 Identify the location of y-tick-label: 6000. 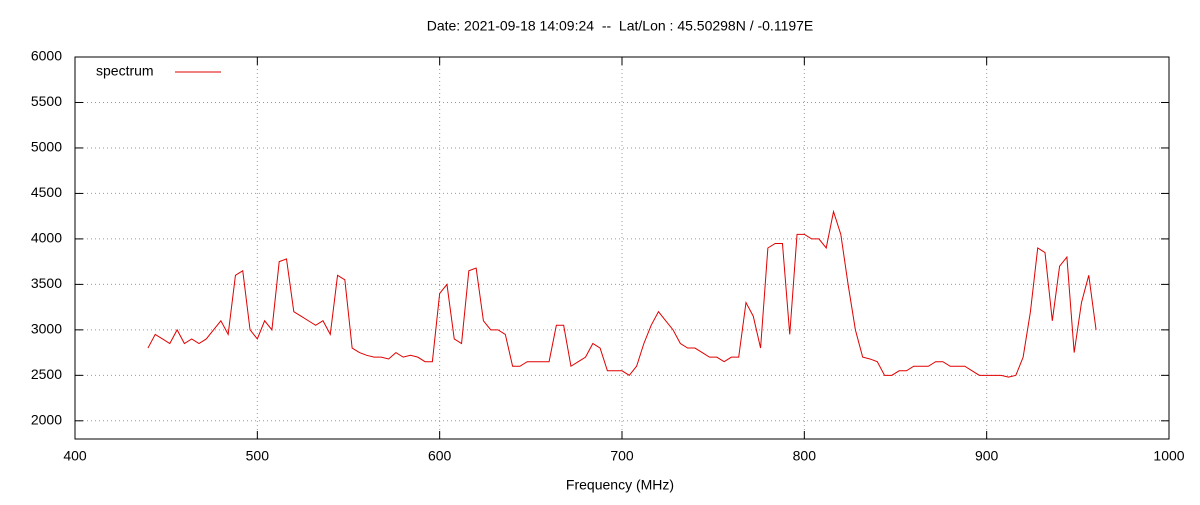
(46, 56).